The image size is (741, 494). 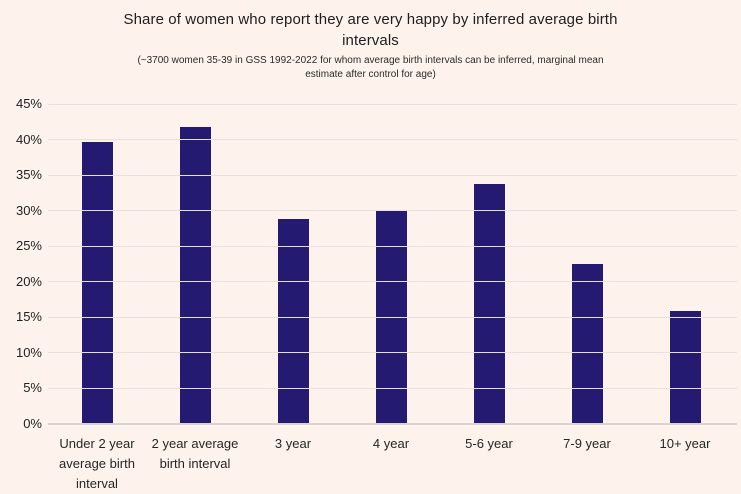 What do you see at coordinates (28, 281) in the screenshot?
I see `y-tick-label: 20%` at bounding box center [28, 281].